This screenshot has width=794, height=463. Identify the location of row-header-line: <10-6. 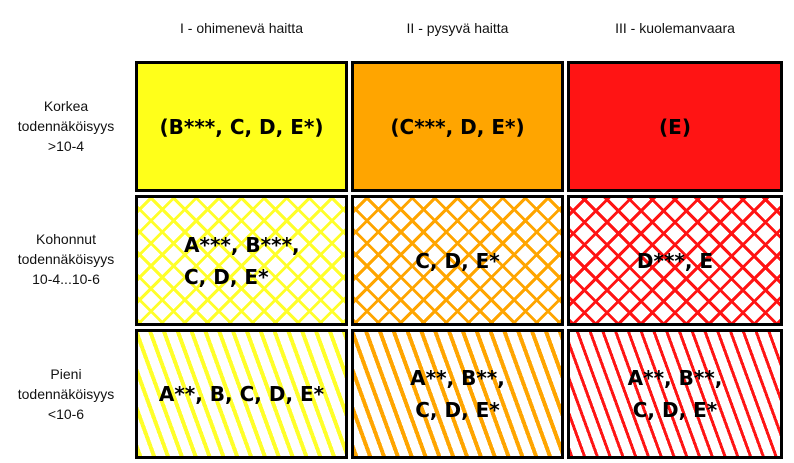
(66, 414).